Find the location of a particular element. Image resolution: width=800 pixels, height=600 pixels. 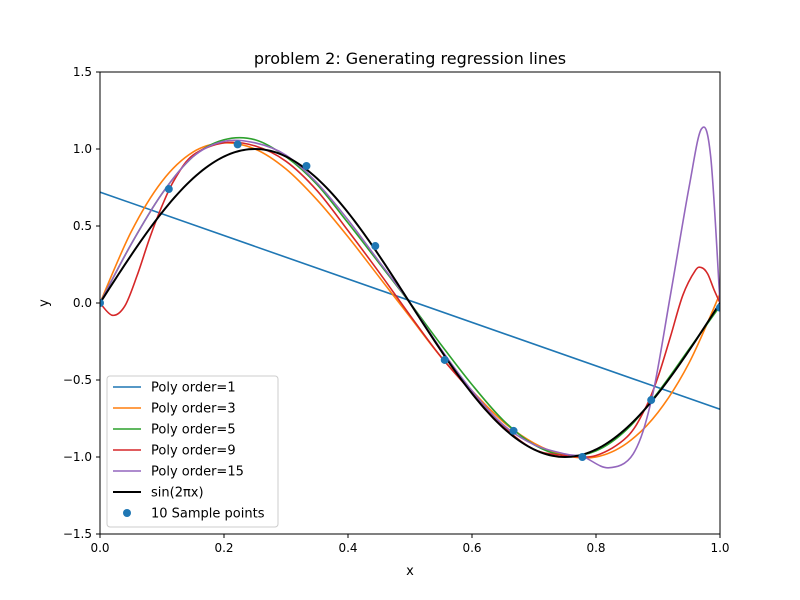

x-tick-label: 0.8 is located at coordinates (595, 548).